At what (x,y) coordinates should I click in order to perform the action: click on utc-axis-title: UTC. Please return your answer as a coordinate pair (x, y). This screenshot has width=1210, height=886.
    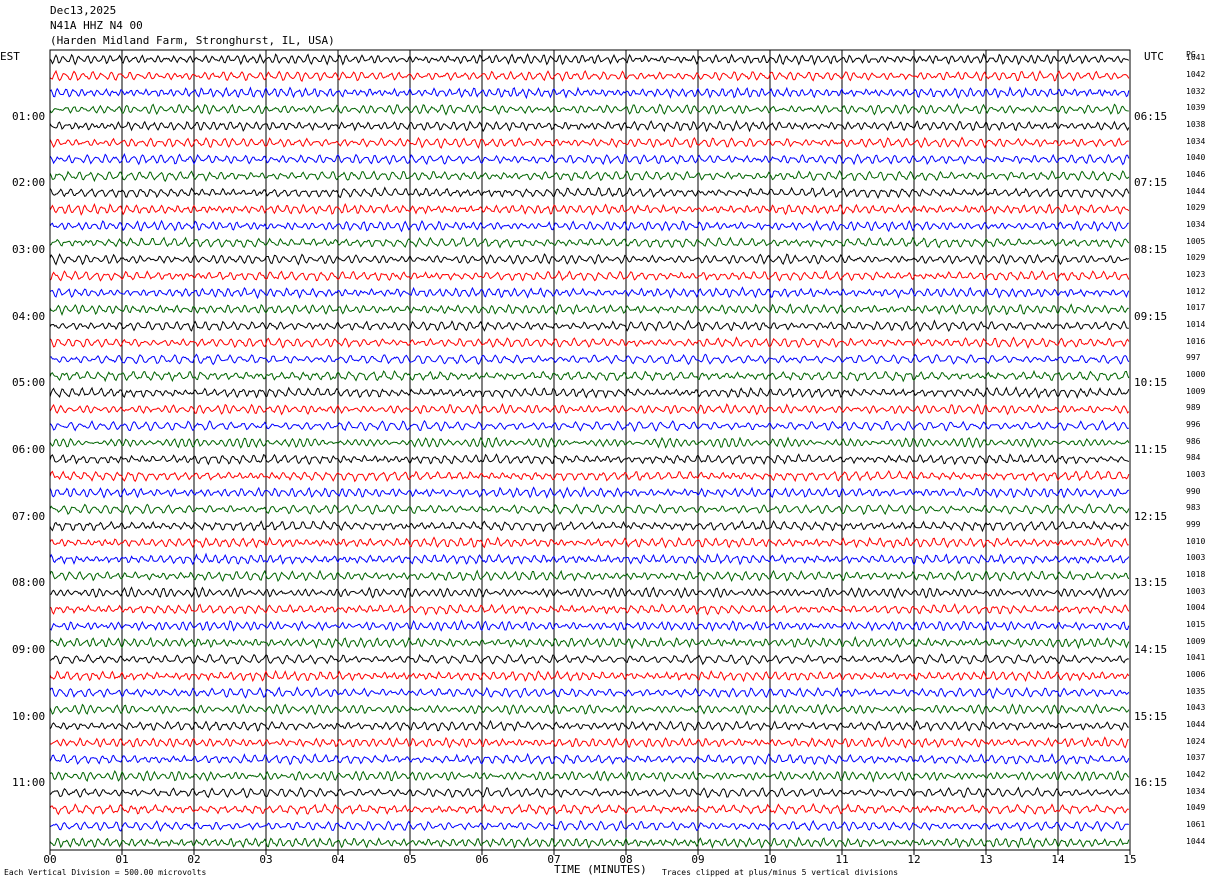
    Looking at the image, I should click on (1154, 56).